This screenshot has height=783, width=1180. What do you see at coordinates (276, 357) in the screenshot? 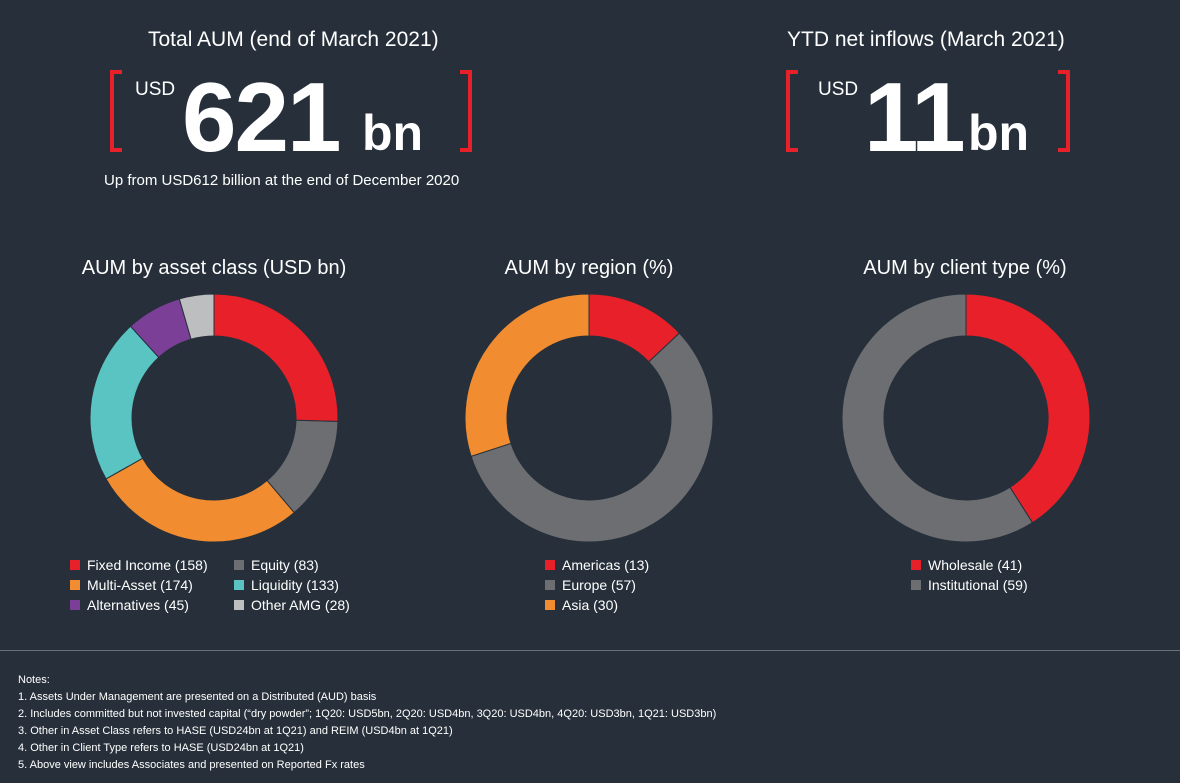
I see `donut-slice-fixed-income` at bounding box center [276, 357].